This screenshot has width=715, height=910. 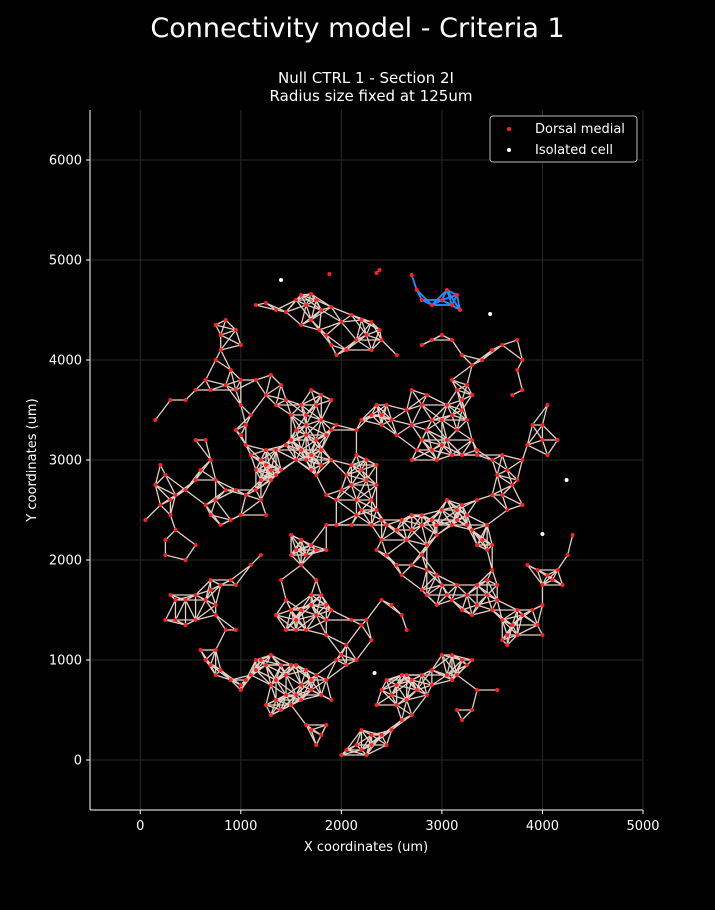 What do you see at coordinates (563, 139) in the screenshot?
I see `legend: Dorsal medial Isolated cell` at bounding box center [563, 139].